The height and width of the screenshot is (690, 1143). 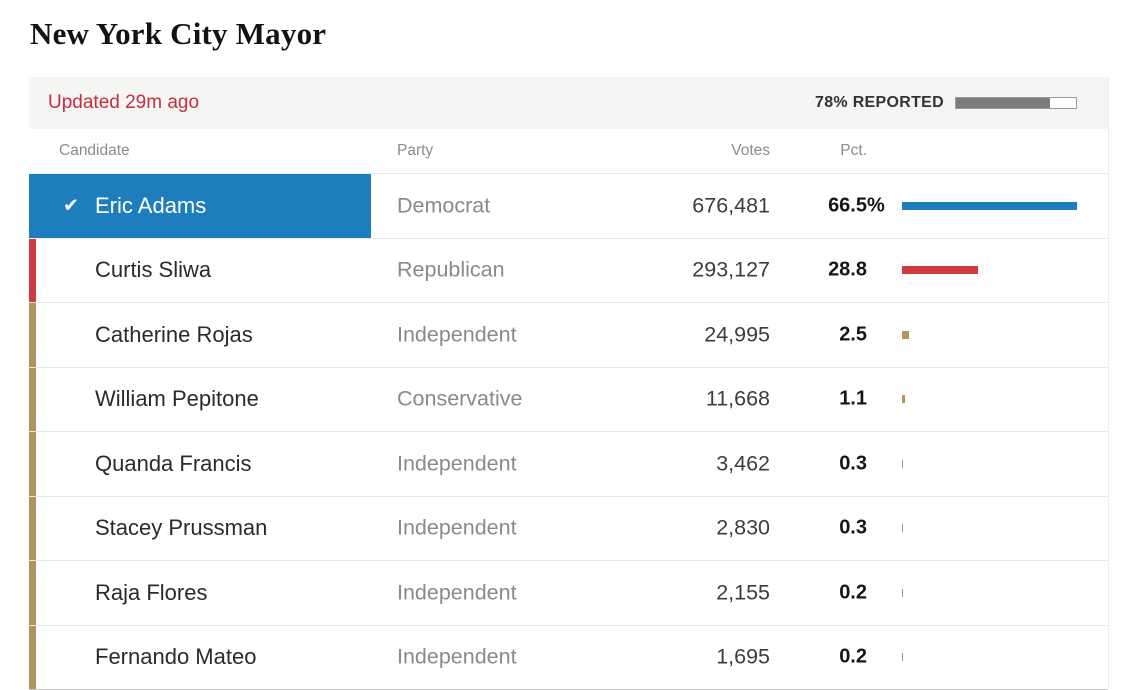 I want to click on pct-number: 66.5, so click(x=847, y=205).